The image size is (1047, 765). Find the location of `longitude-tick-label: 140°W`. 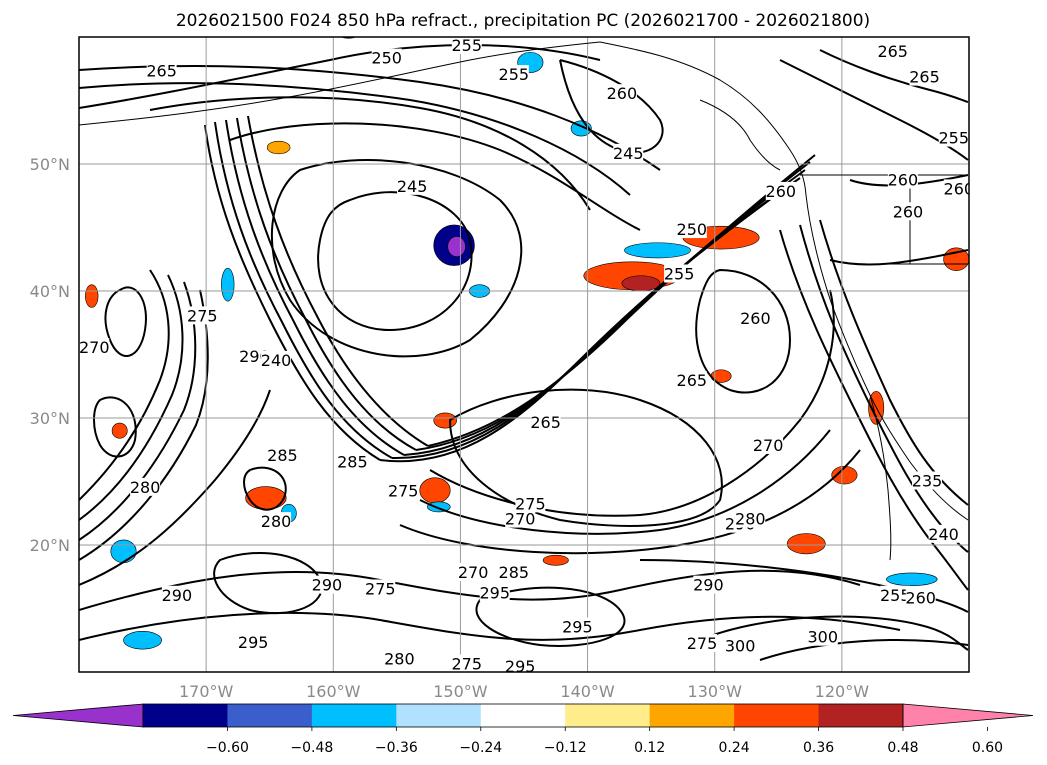

longitude-tick-label: 140°W is located at coordinates (587, 691).